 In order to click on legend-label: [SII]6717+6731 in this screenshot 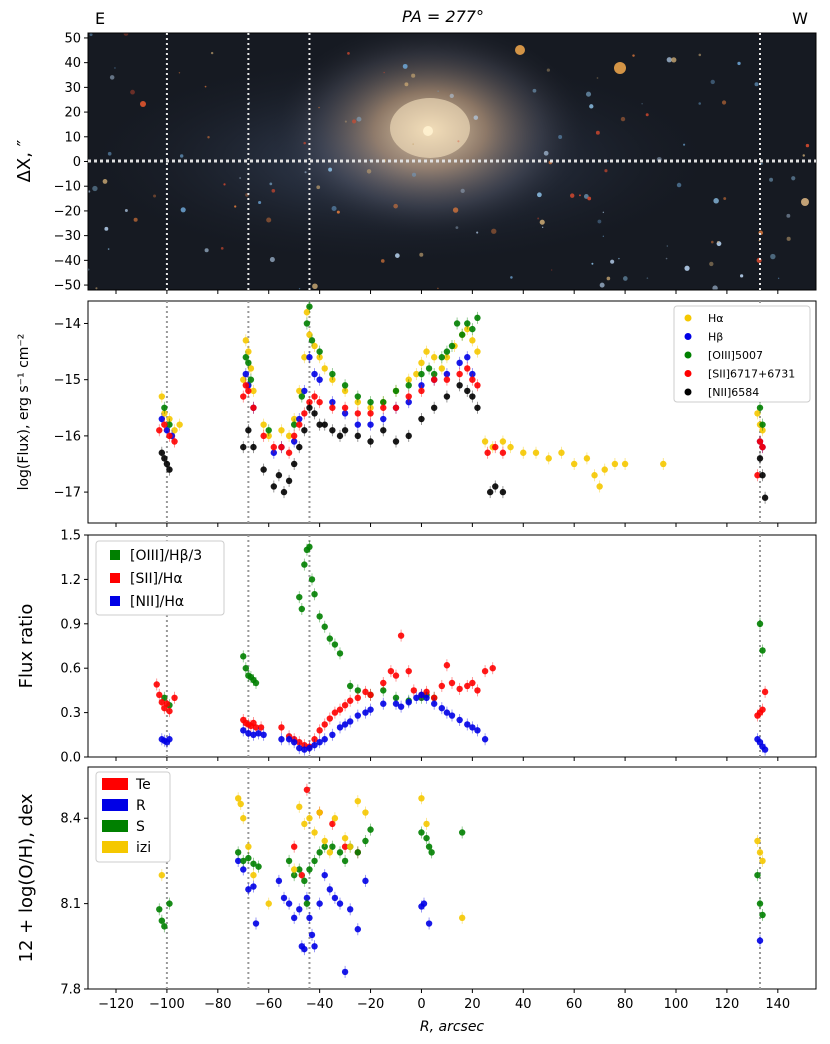, I will do `click(751, 373)`.